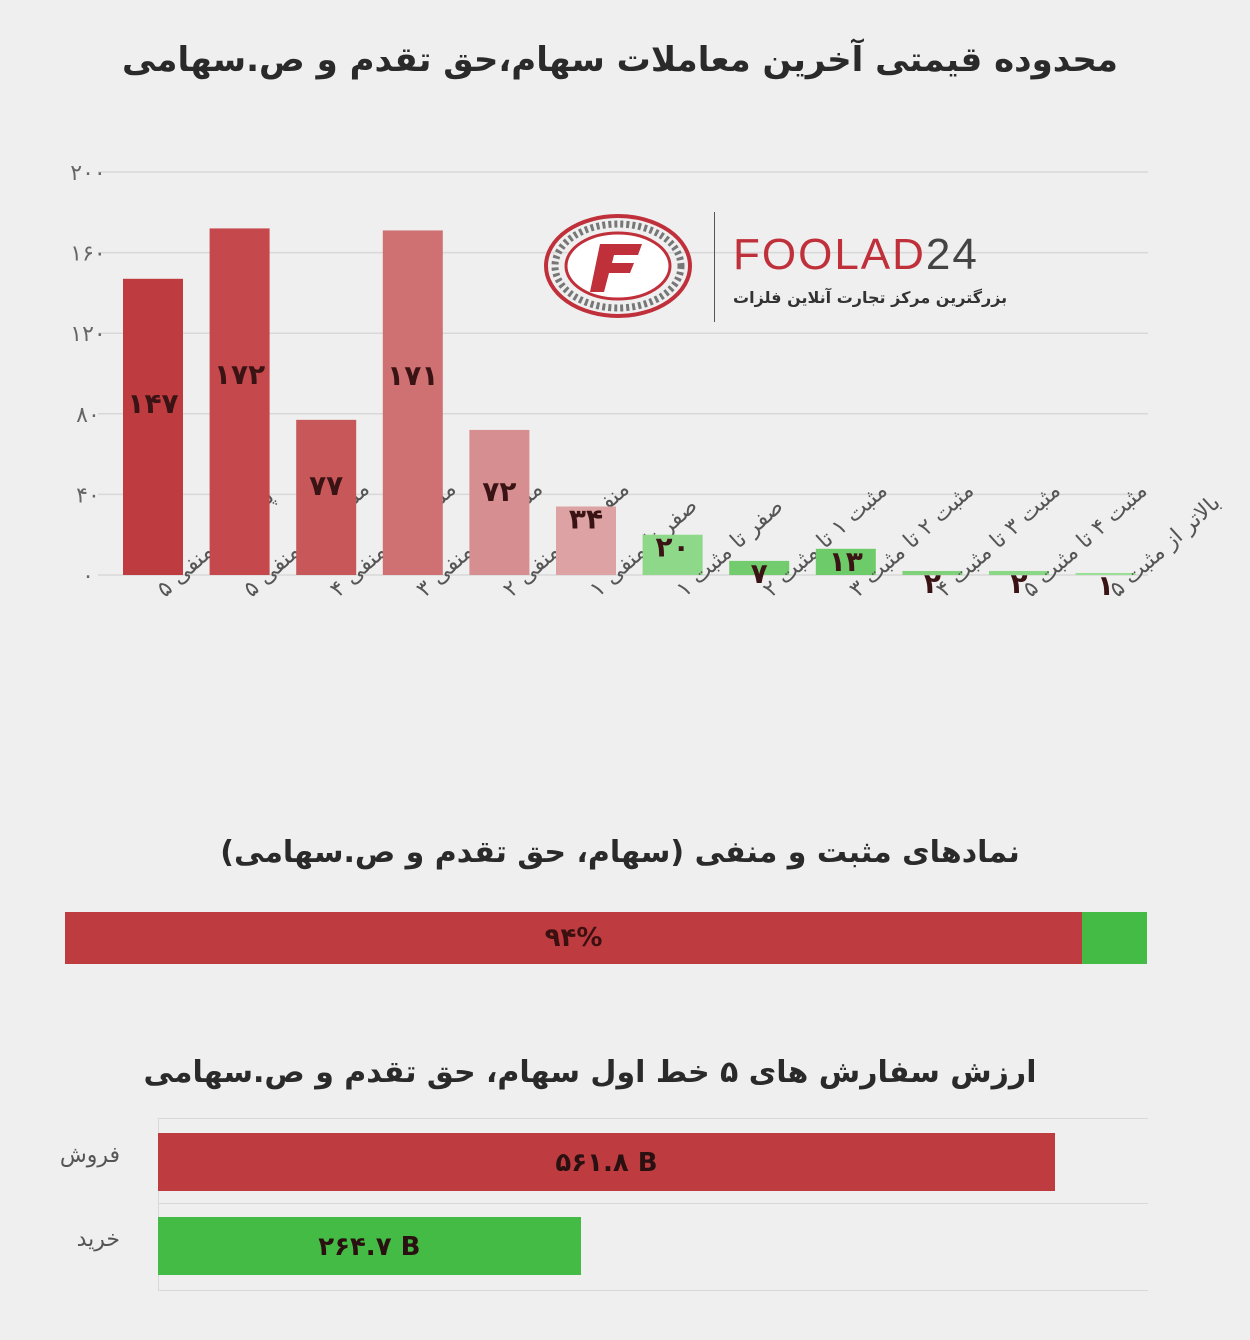  Describe the element at coordinates (152, 403) in the screenshot. I see `bar-value-label: ۱۴۷` at that location.